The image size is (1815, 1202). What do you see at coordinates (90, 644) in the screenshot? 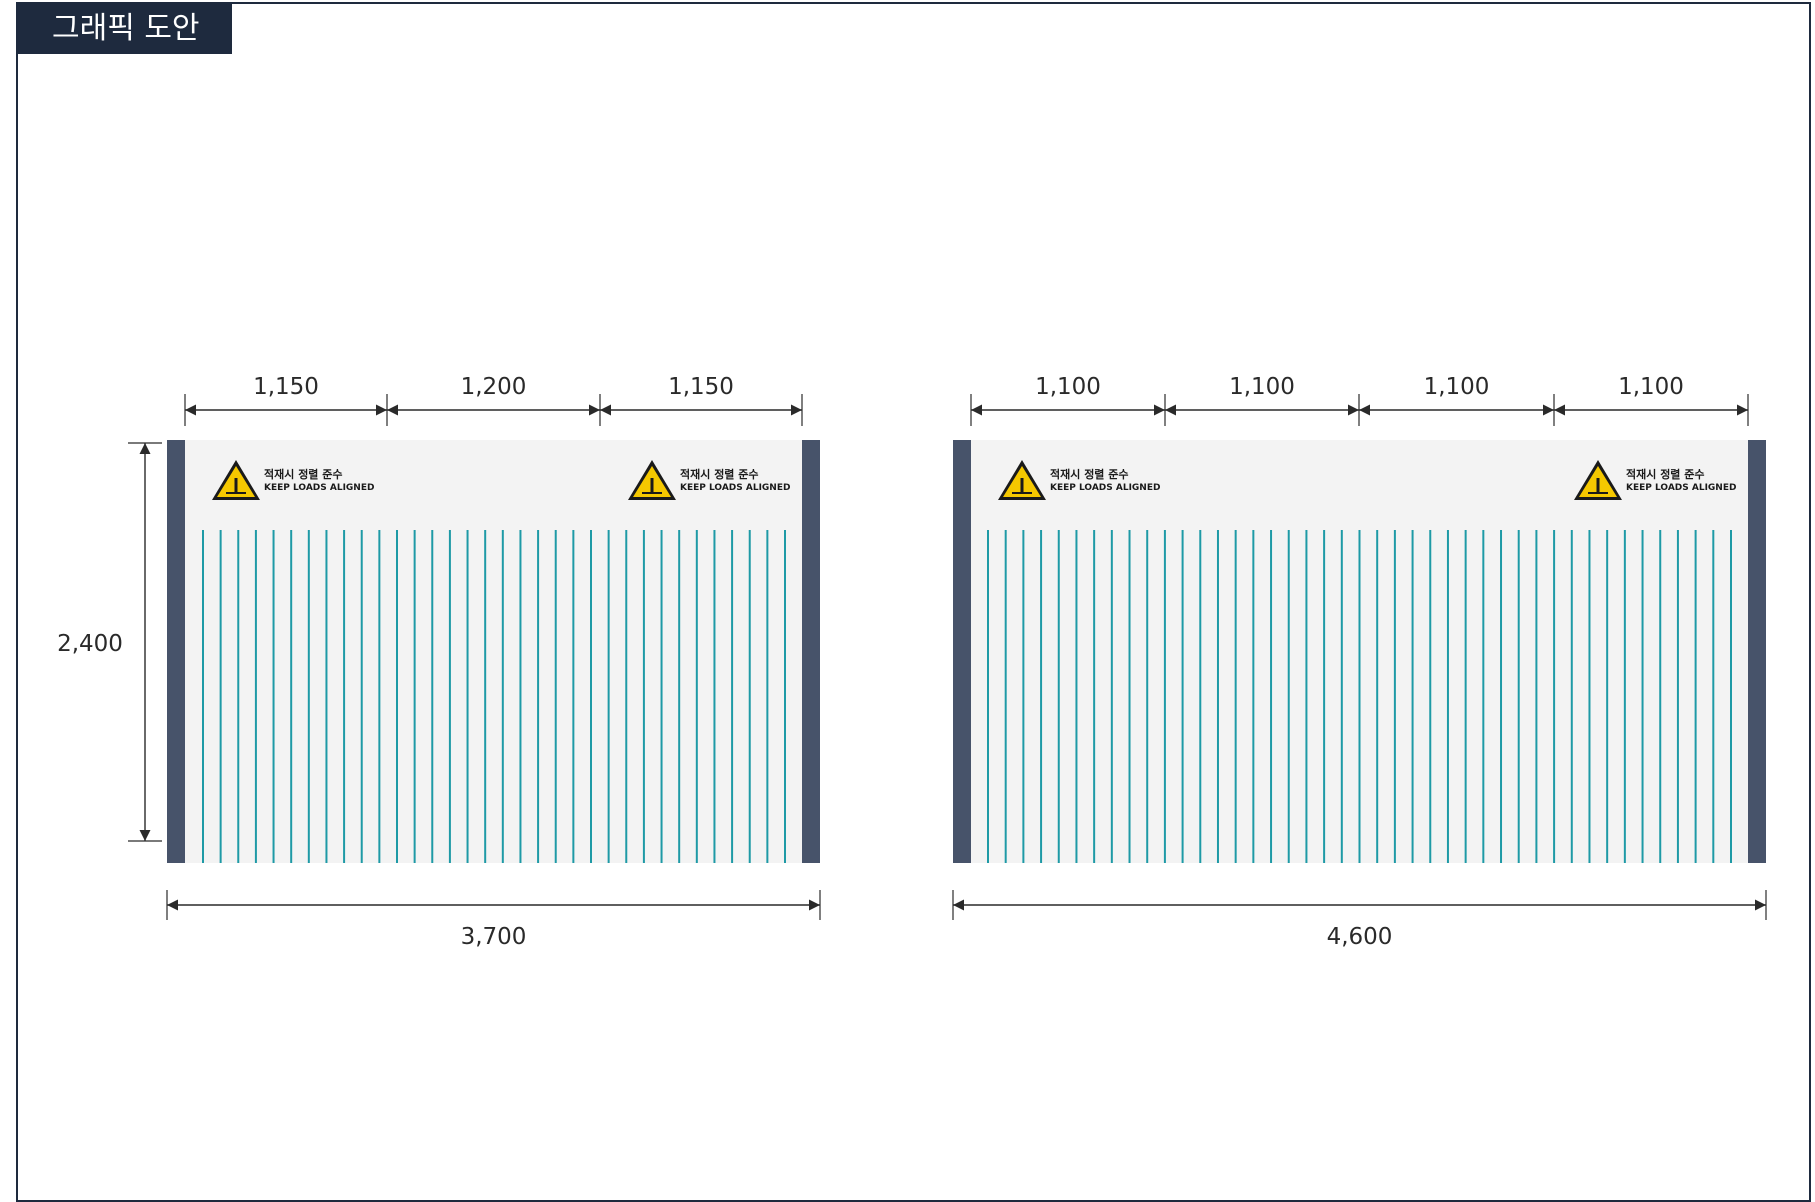
I see `height-dimension-label: 2,400` at bounding box center [90, 644].